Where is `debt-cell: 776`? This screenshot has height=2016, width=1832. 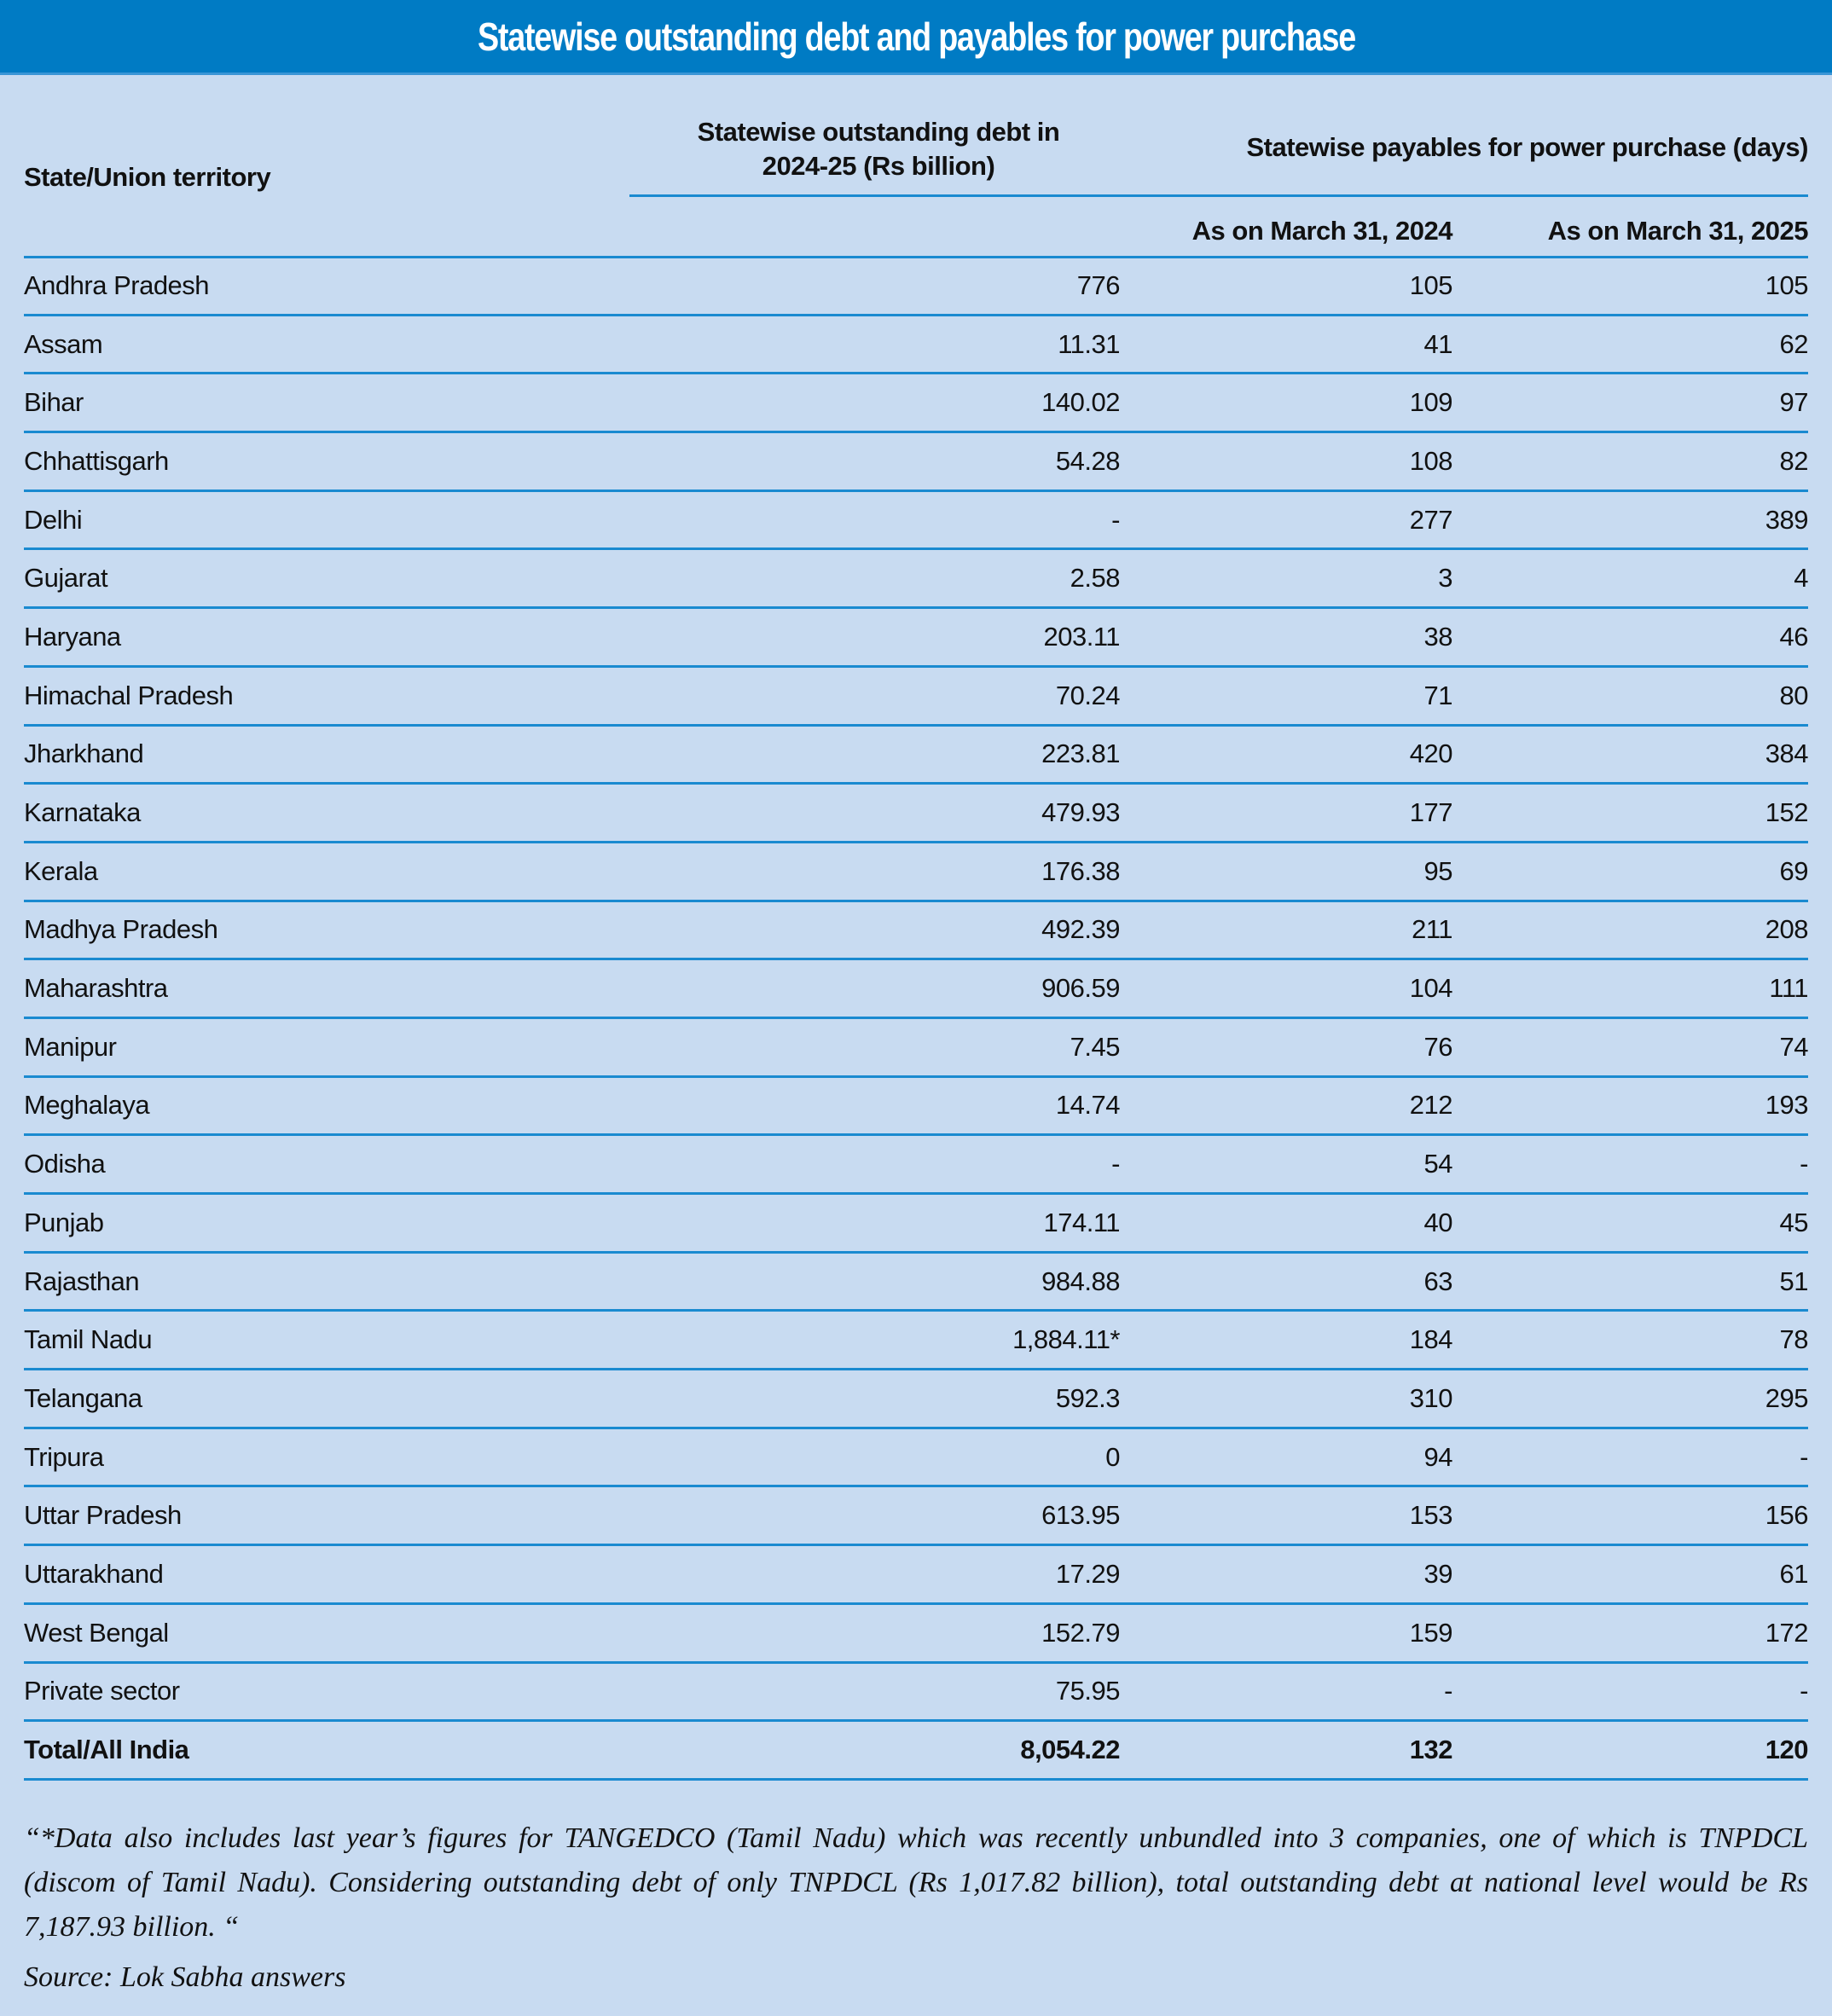 debt-cell: 776 is located at coordinates (871, 287).